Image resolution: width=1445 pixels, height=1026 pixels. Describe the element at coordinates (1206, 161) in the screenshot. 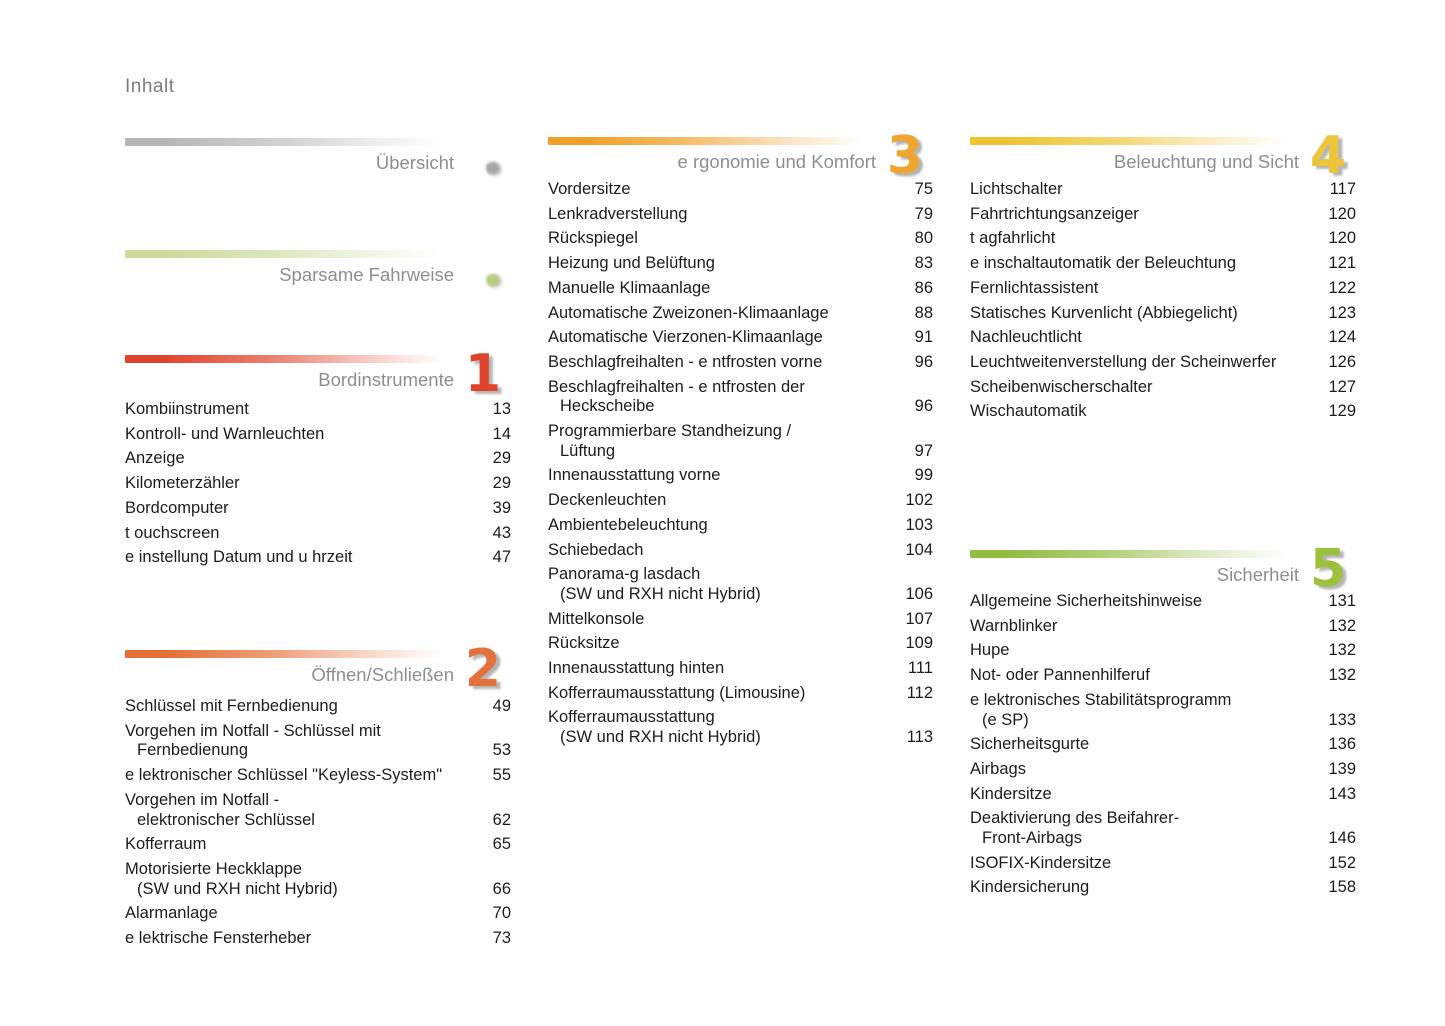

I see `section-title: Beleuchtung und Sicht` at that location.